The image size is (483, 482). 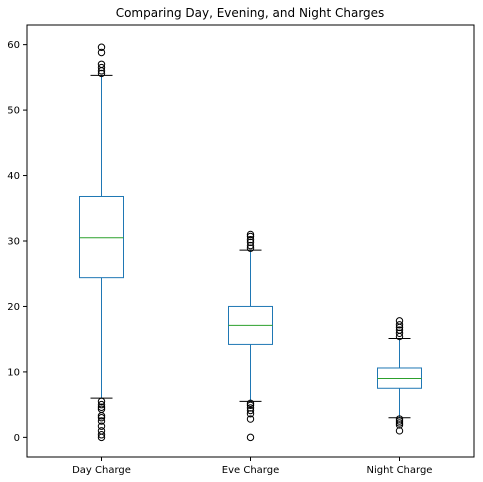 What do you see at coordinates (13, 45) in the screenshot?
I see `y-tick-label: 60` at bounding box center [13, 45].